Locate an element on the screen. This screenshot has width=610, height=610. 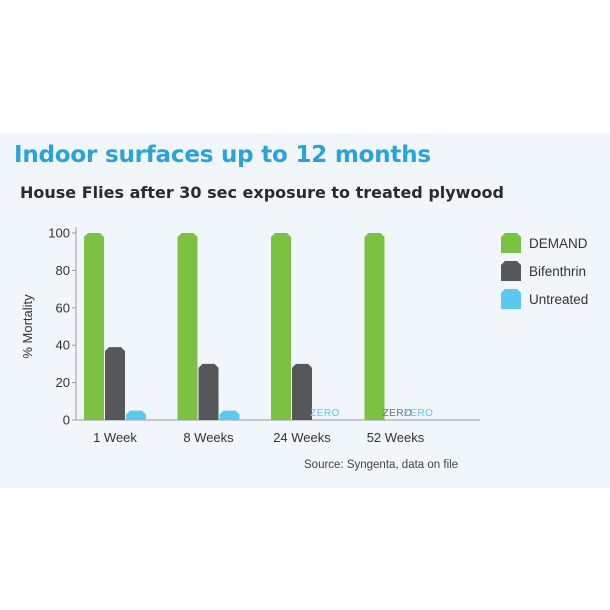
legend-swatch-bifenthrin is located at coordinates (511, 271).